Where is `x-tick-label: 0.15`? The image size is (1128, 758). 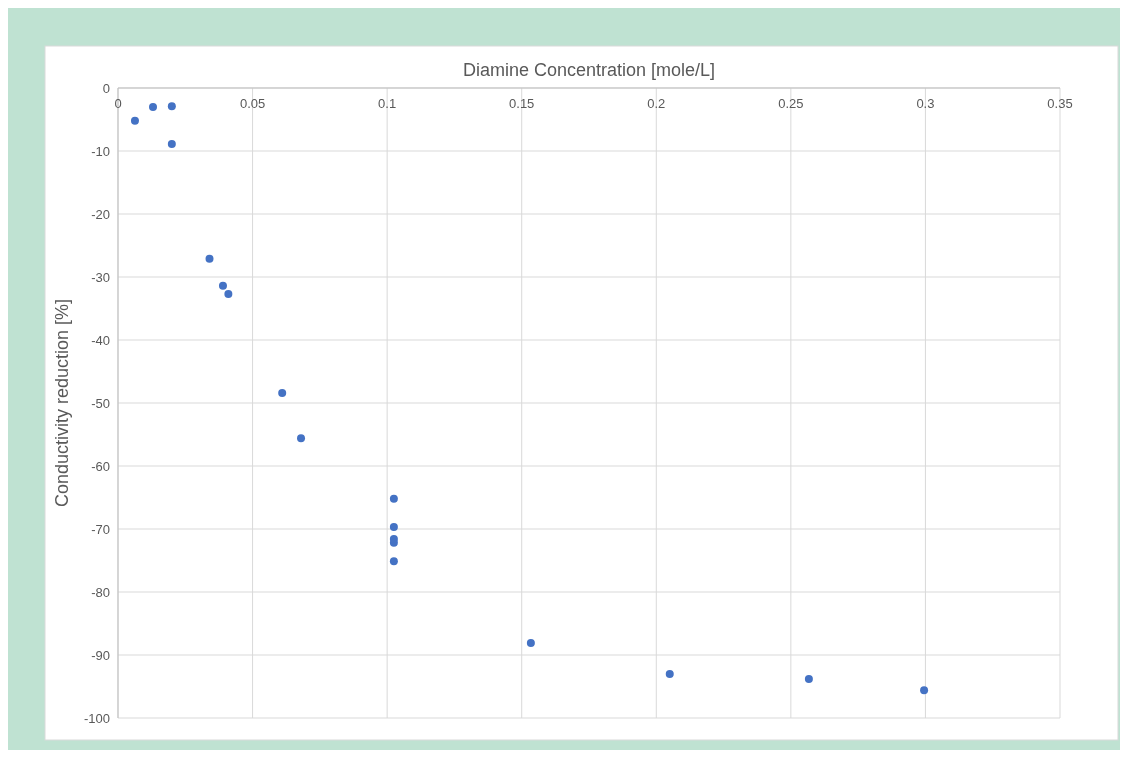
x-tick-label: 0.15 is located at coordinates (522, 103).